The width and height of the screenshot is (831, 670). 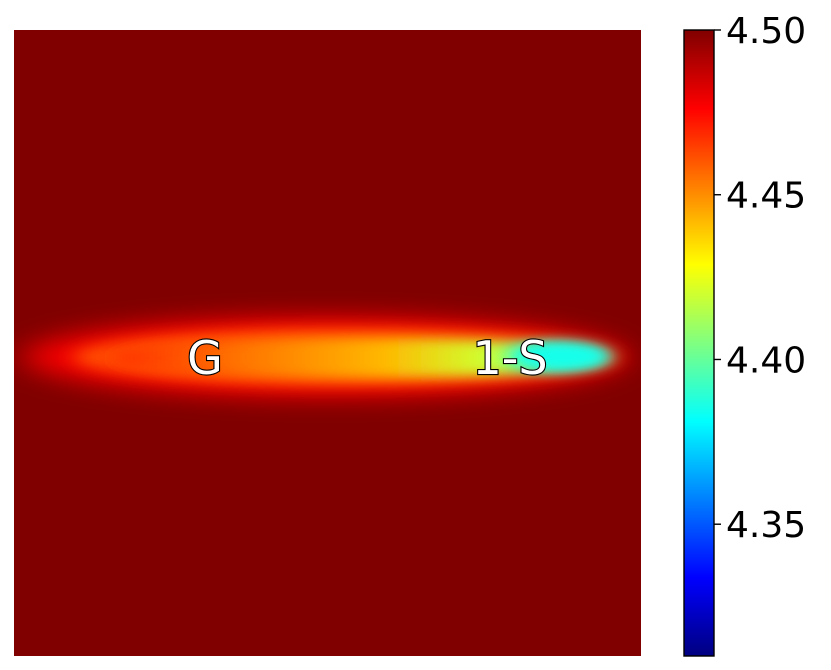 I want to click on stripe-core, so click(x=360, y=358).